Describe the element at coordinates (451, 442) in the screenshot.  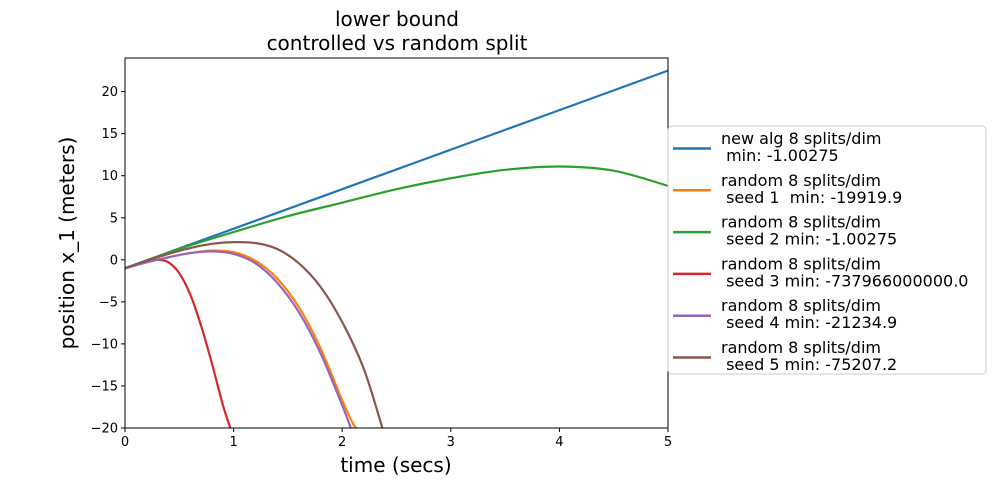
I see `x-tick-label: 3` at that location.